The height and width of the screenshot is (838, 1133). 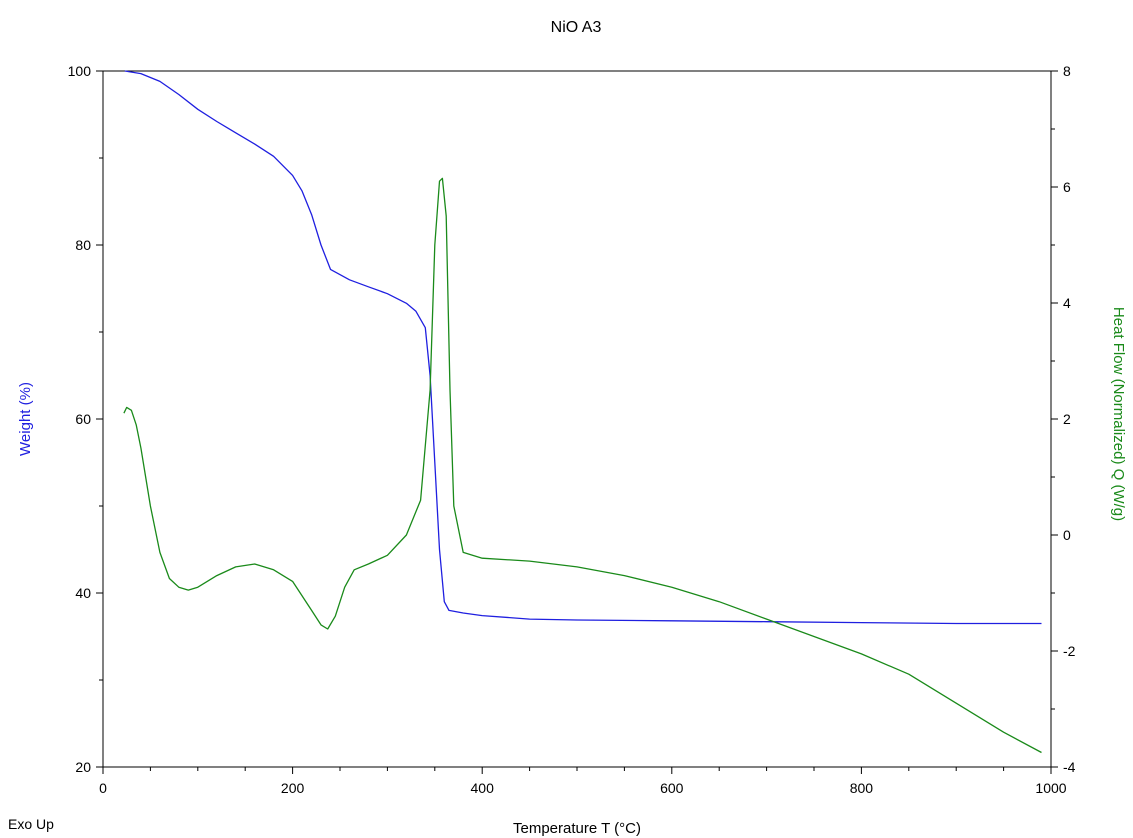 What do you see at coordinates (103, 788) in the screenshot?
I see `x-tick-label: 0` at bounding box center [103, 788].